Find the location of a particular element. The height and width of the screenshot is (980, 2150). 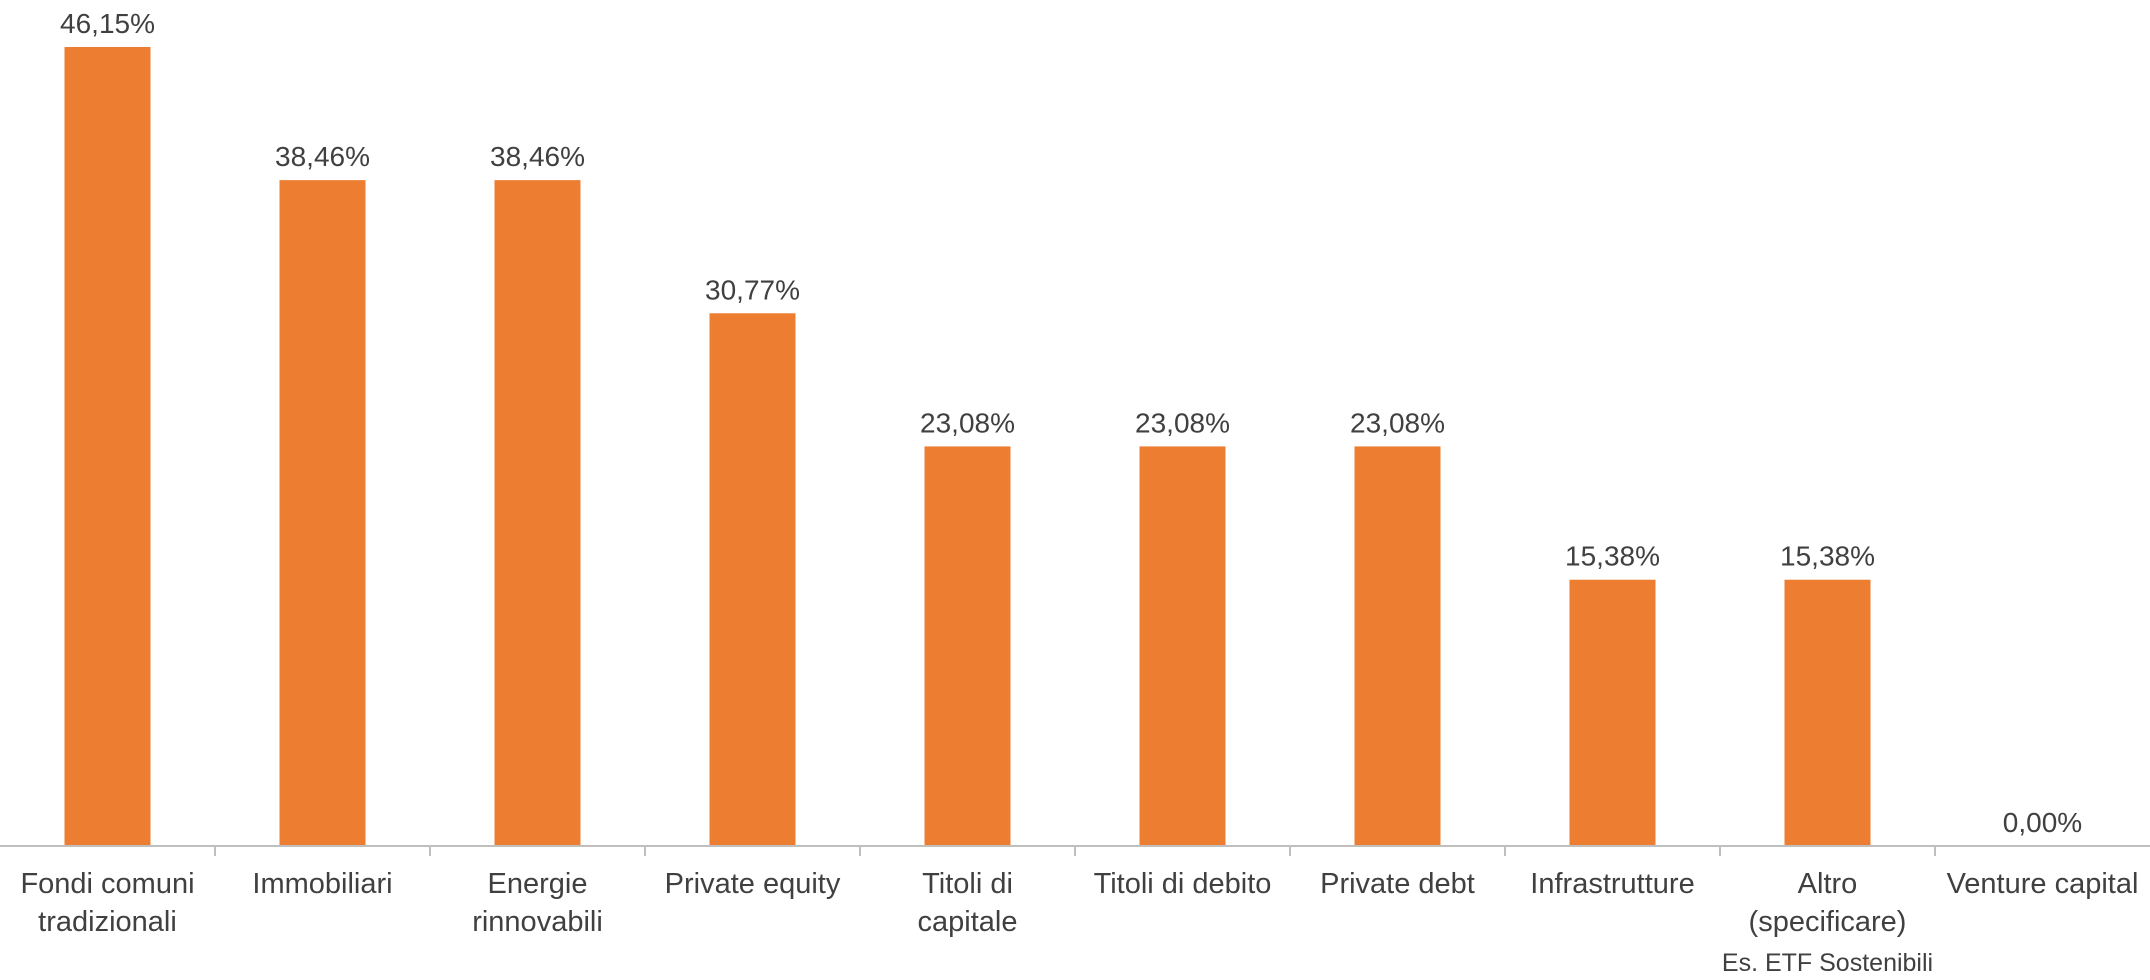

category-label: Titoli di debito is located at coordinates (1183, 884).